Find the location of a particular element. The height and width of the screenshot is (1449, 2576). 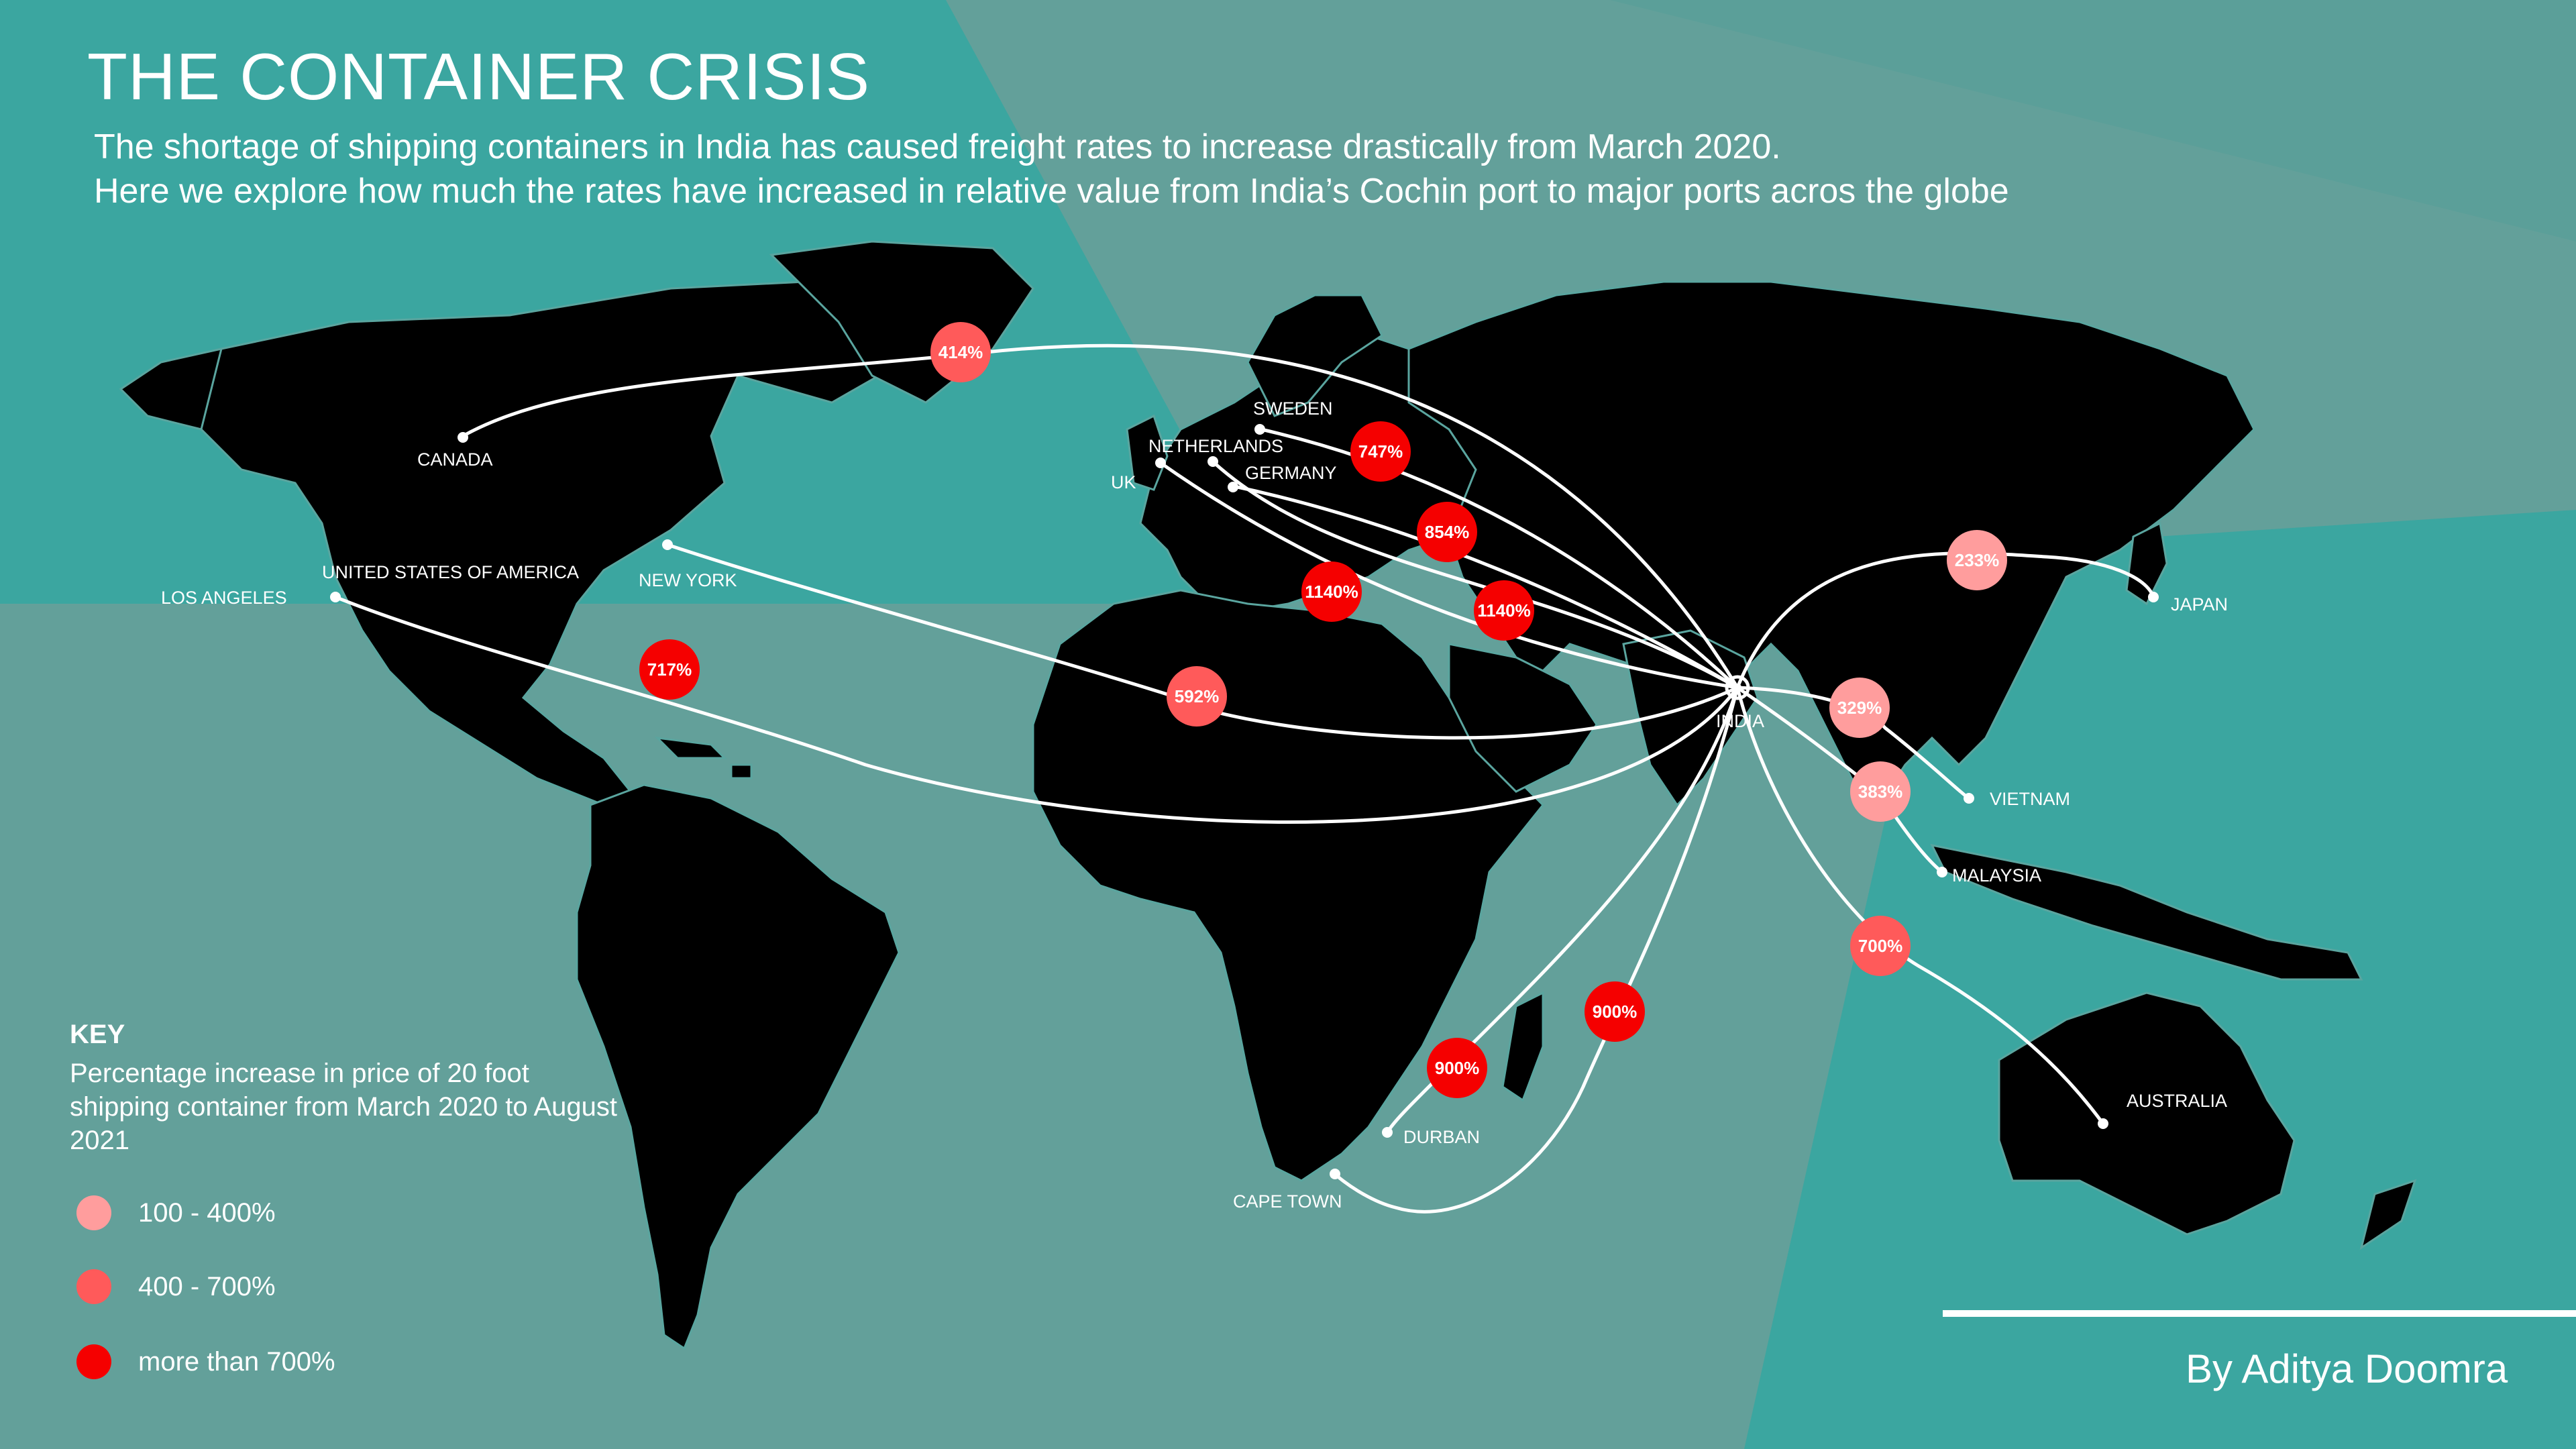

legend-item-mid: 400 - 700% is located at coordinates (176, 1286).